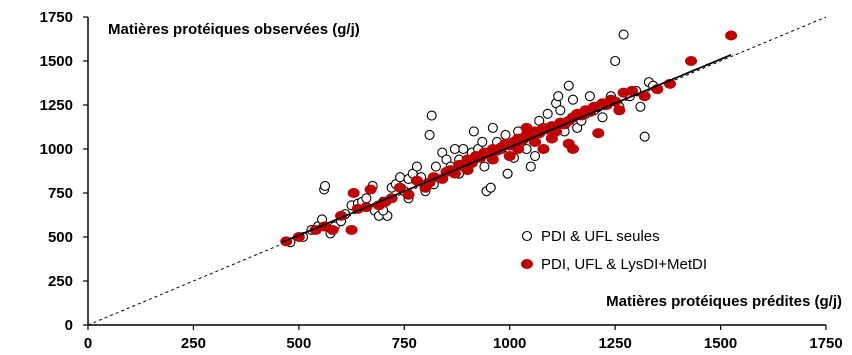 This screenshot has width=852, height=355. What do you see at coordinates (193, 343) in the screenshot?
I see `x-tick-label-1: 250` at bounding box center [193, 343].